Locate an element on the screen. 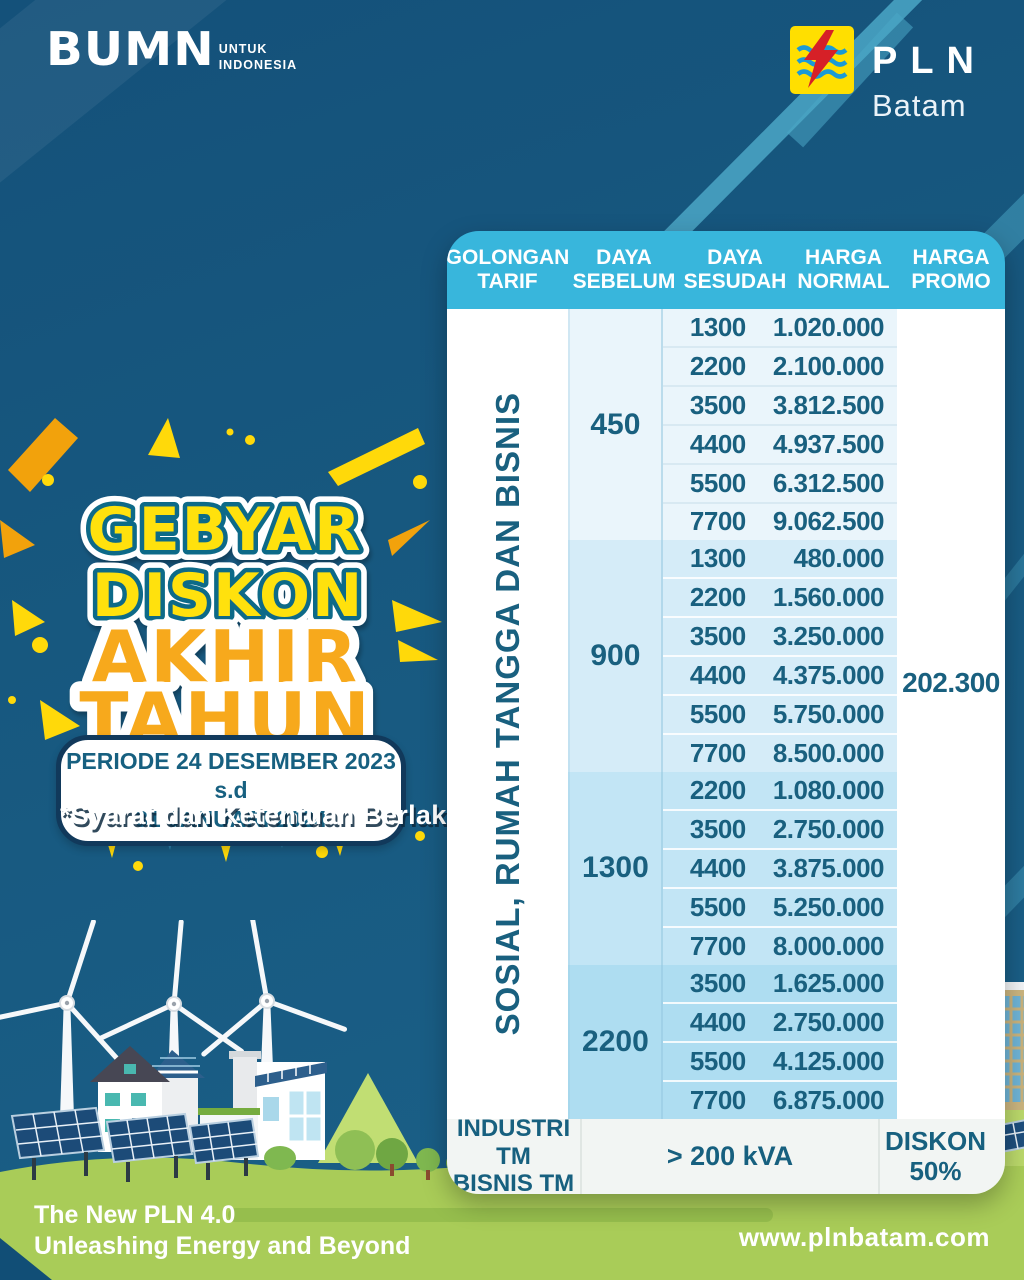  tariff-row: 4400 4.375.000 is located at coordinates (779, 677).